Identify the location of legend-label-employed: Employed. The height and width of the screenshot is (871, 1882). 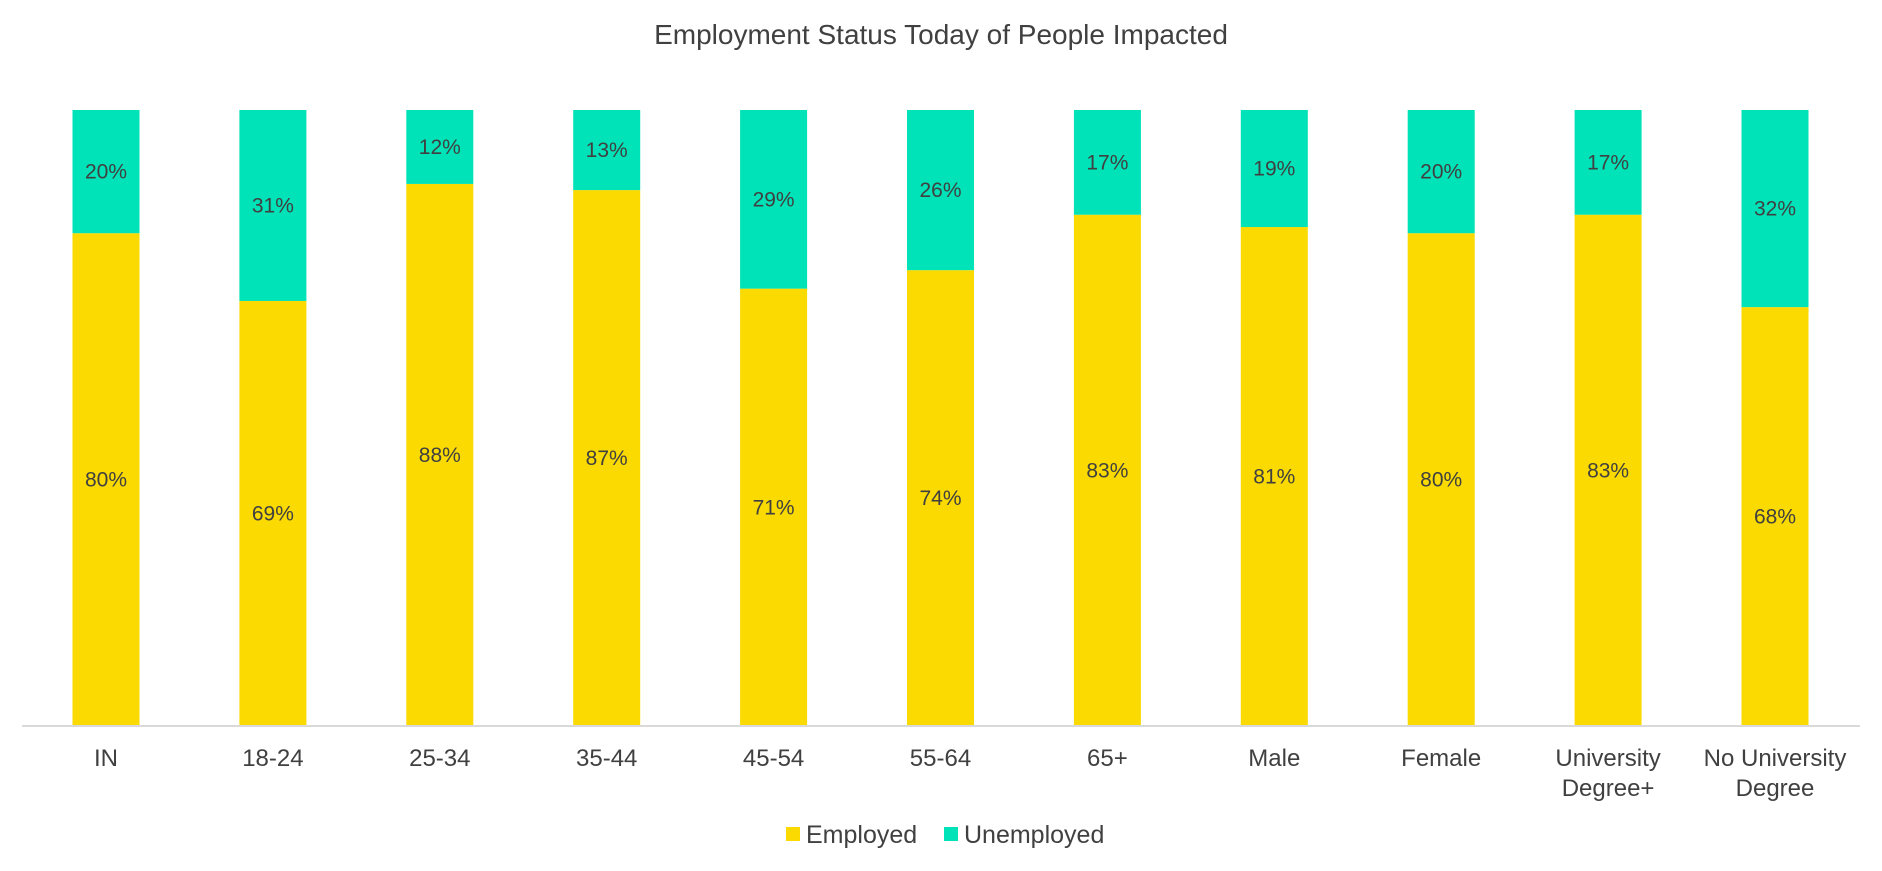
(861, 835).